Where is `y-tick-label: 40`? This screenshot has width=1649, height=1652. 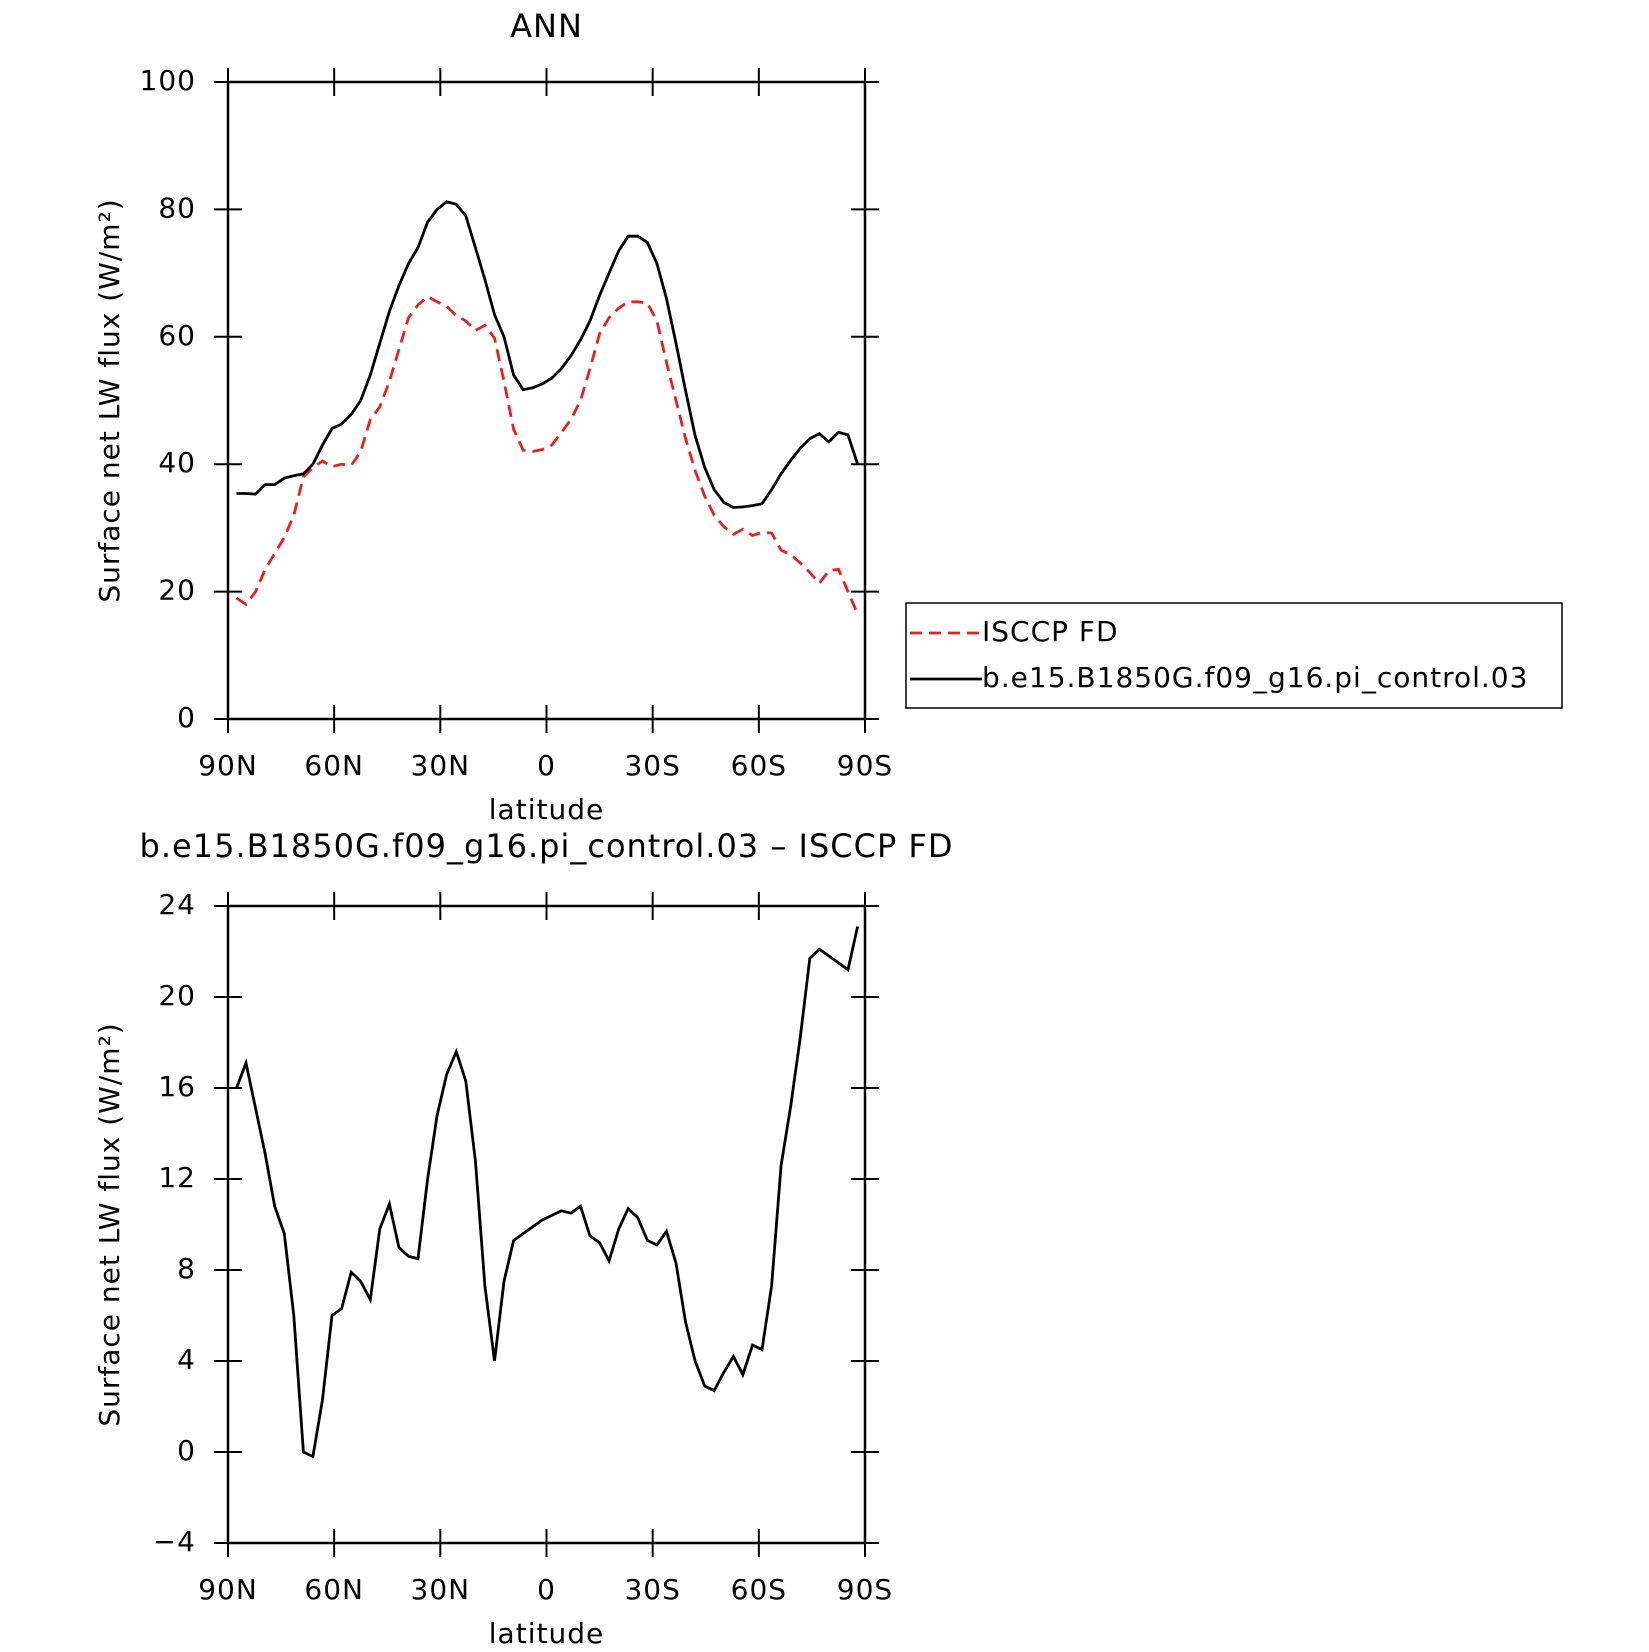 y-tick-label: 40 is located at coordinates (177, 462).